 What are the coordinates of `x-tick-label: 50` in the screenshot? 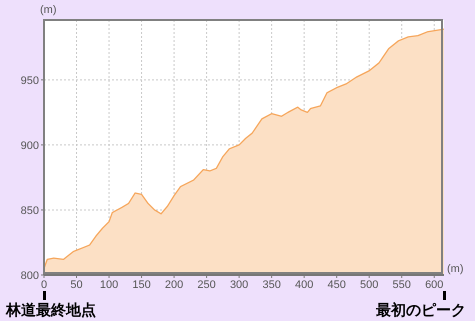 It's located at (76, 284).